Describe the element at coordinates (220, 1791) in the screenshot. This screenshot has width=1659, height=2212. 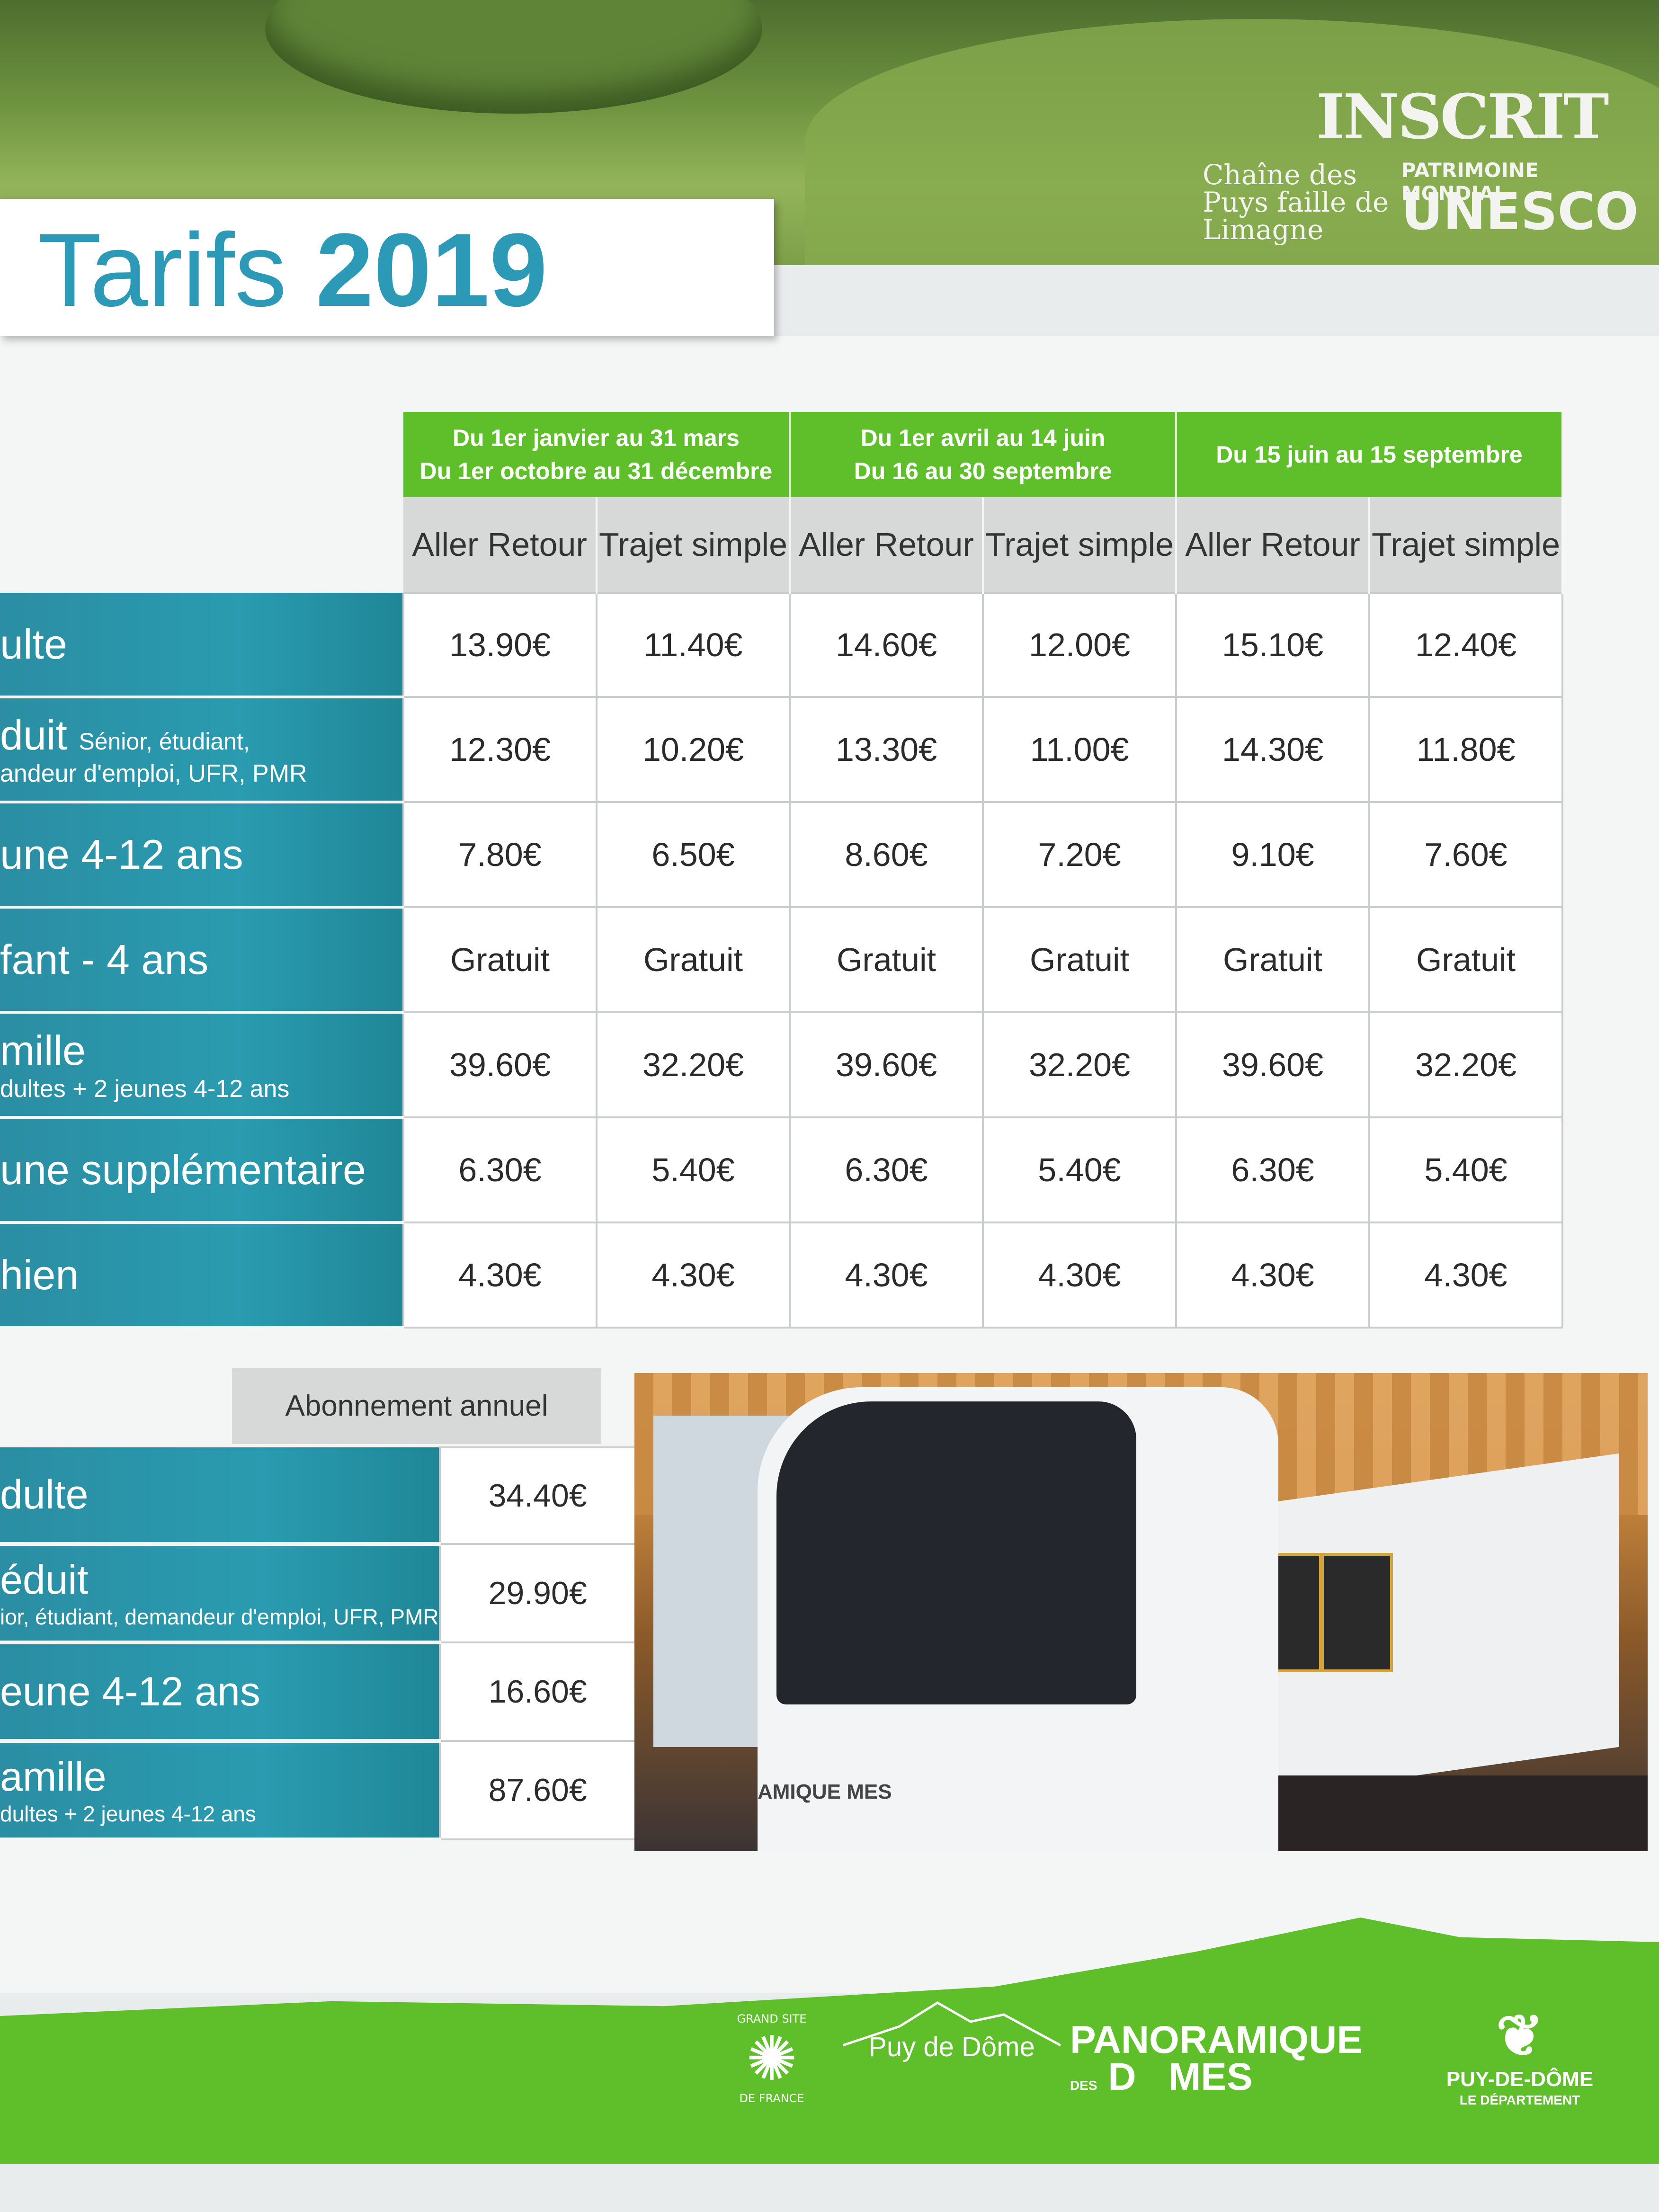
I see `subscription-row-label: amille dultes + 2 jeunes 4-12 ans` at that location.